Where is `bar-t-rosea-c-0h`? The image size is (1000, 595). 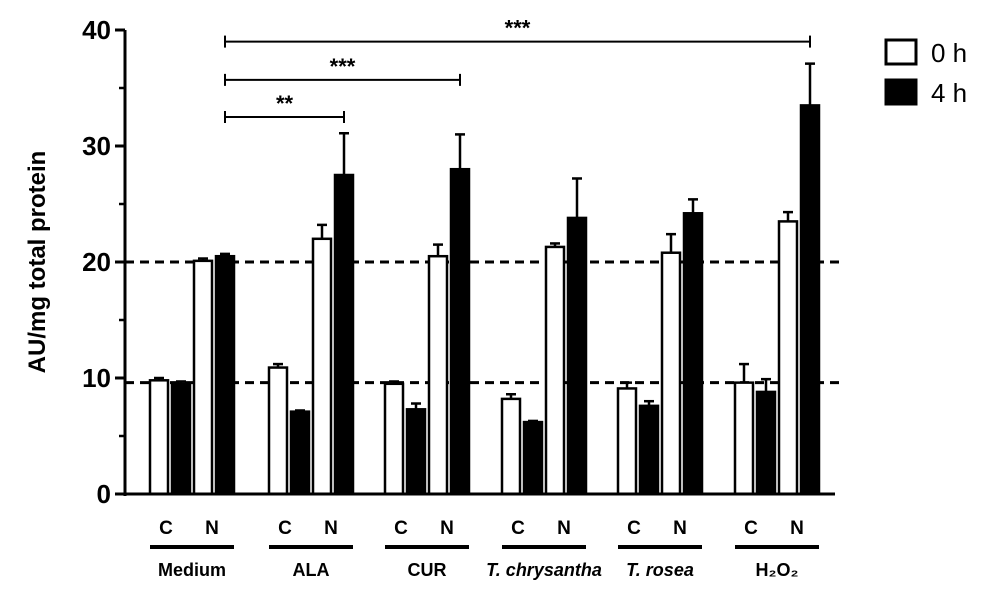 bar-t-rosea-c-0h is located at coordinates (627, 441).